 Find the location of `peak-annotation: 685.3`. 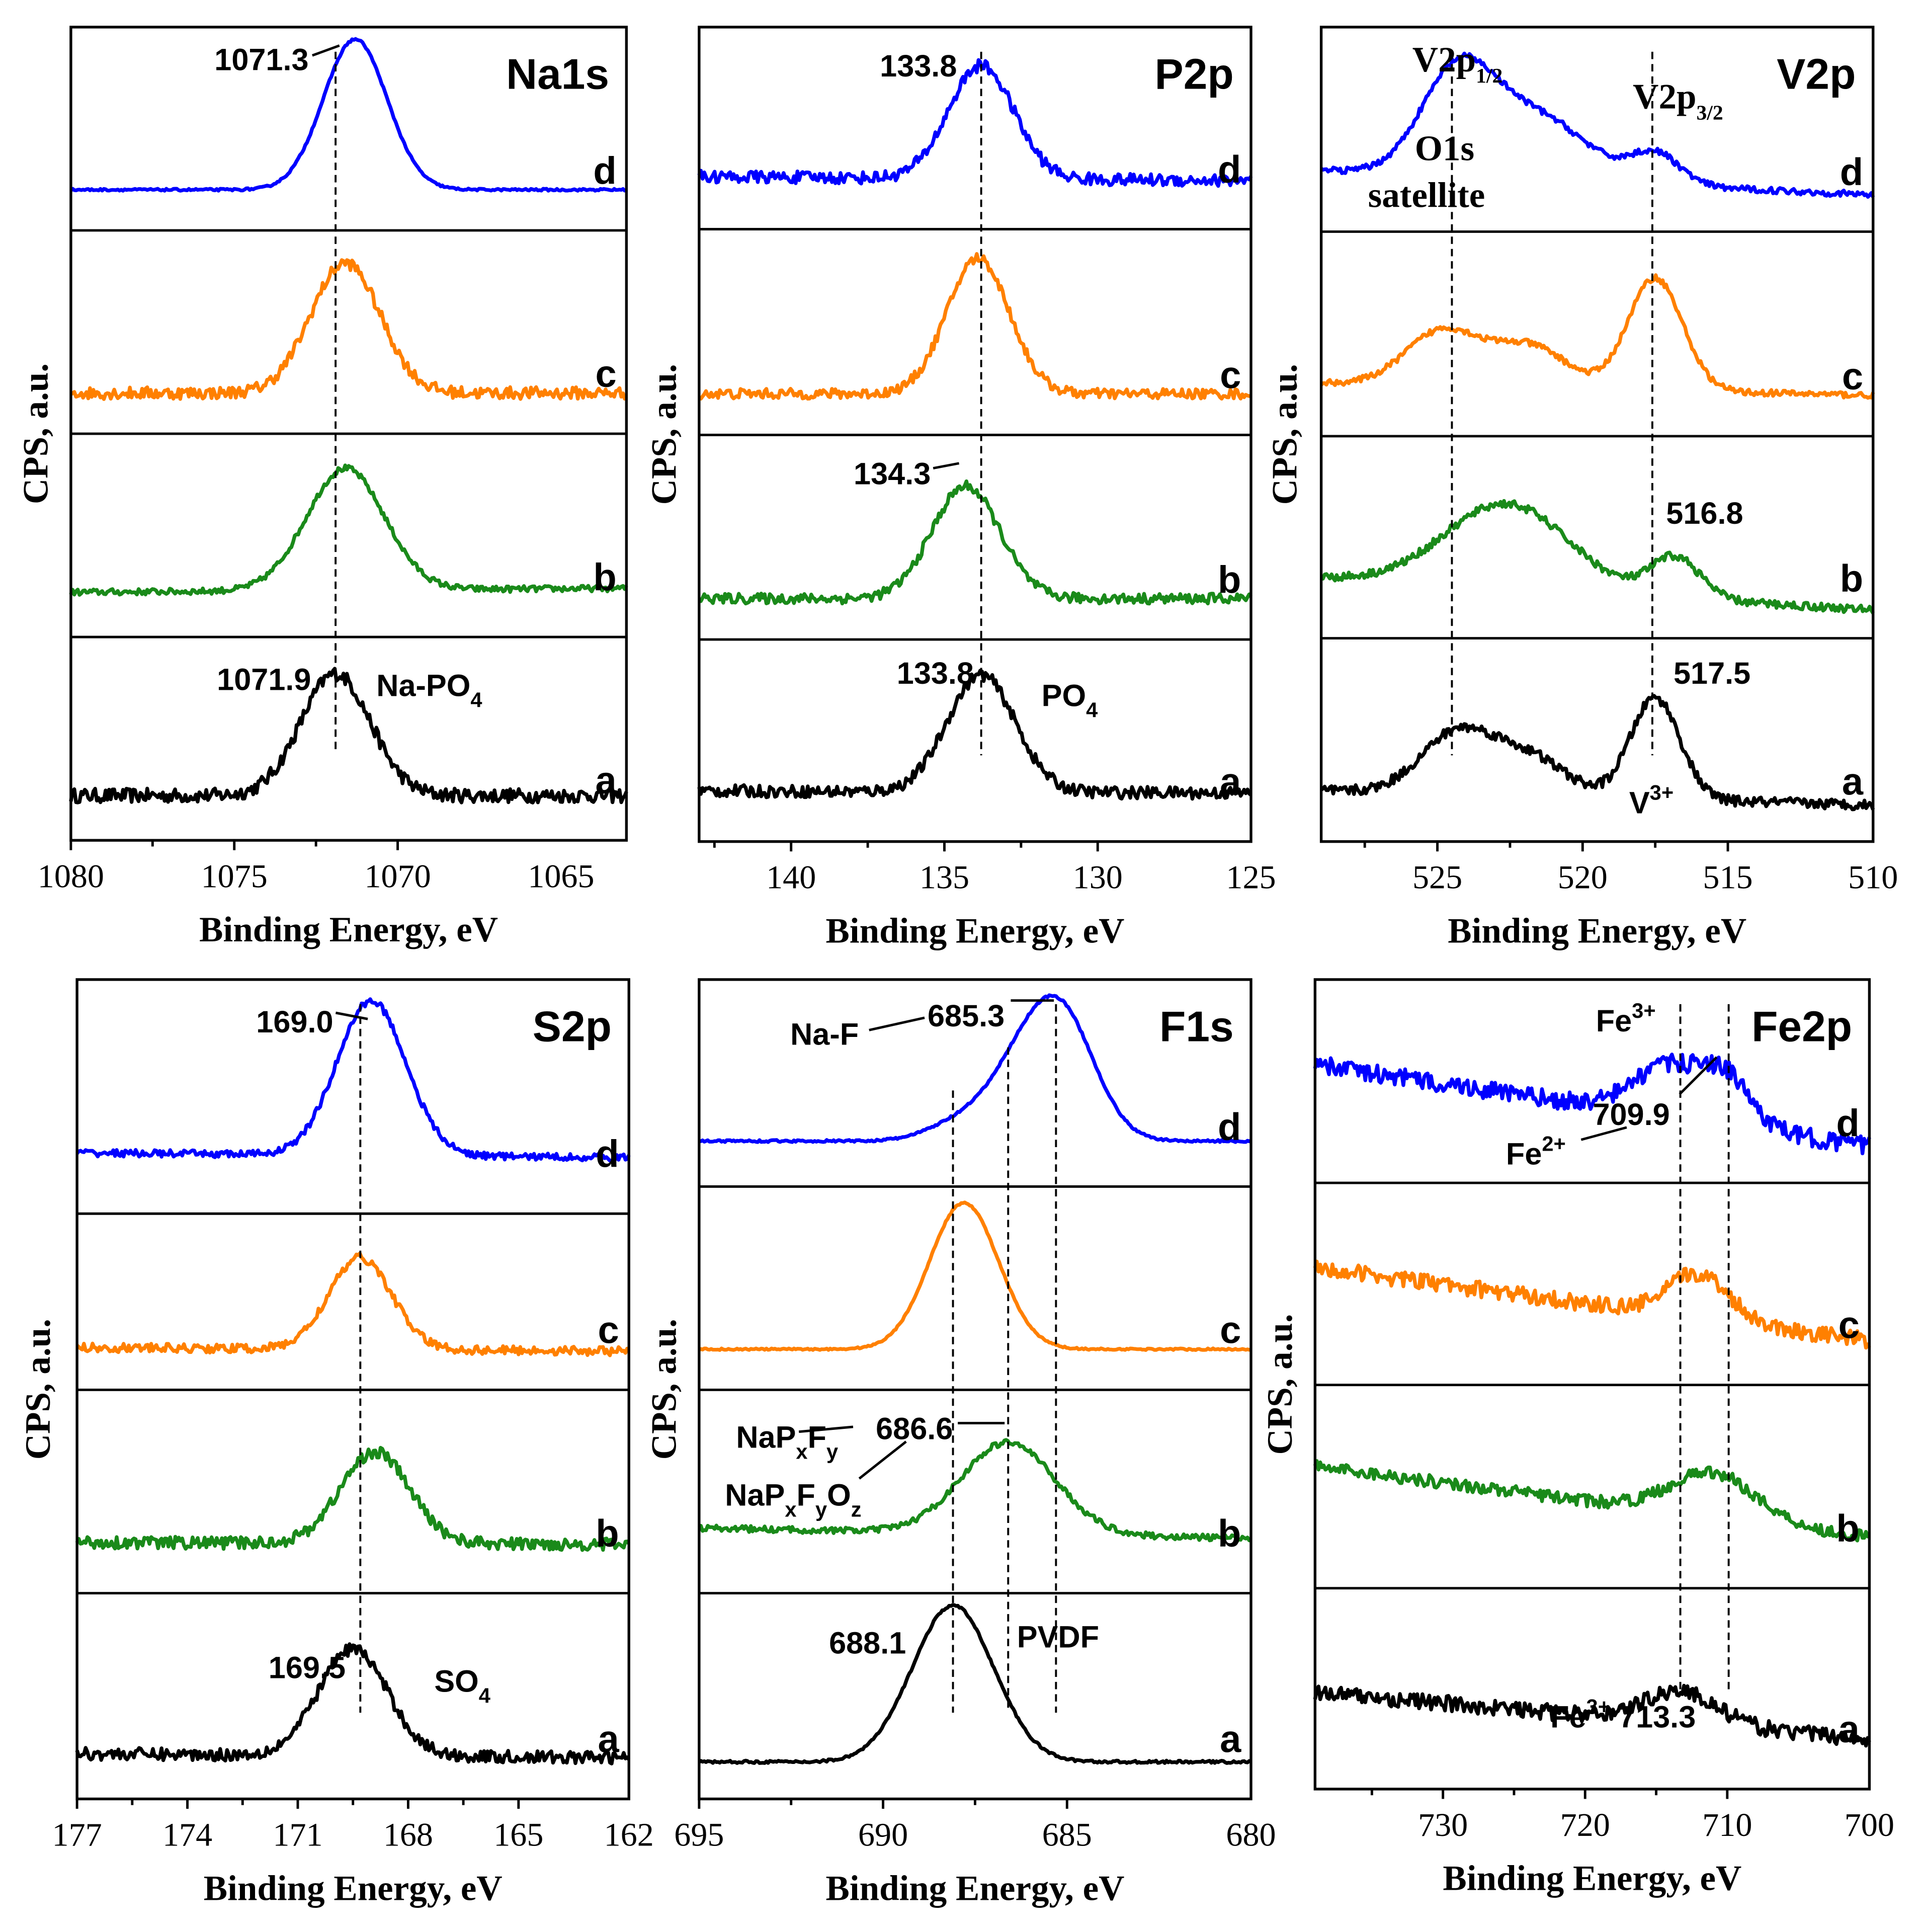

peak-annotation: 685.3 is located at coordinates (967, 1016).